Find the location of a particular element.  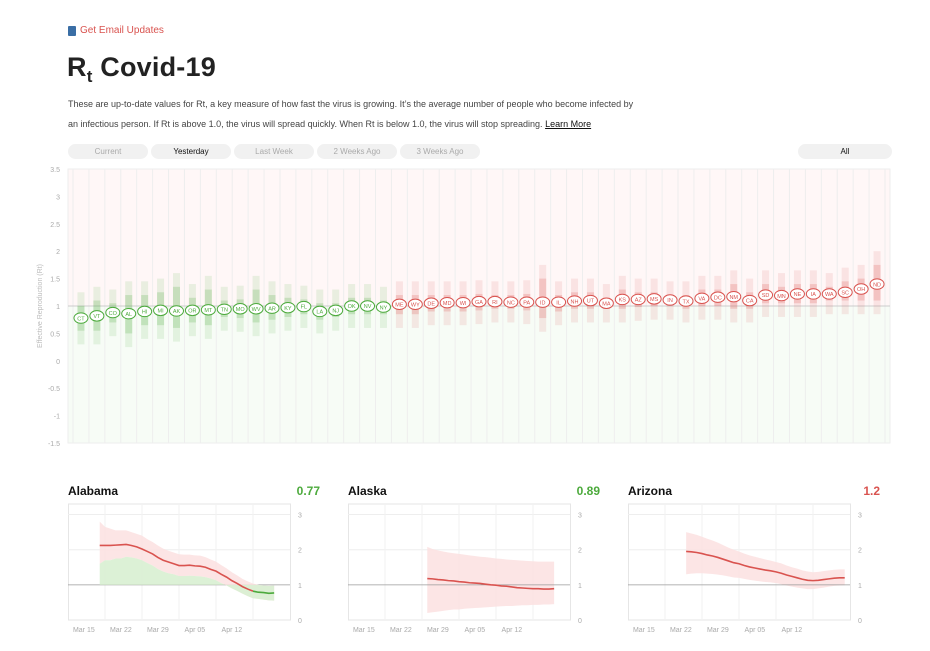

state-label: MI is located at coordinates (161, 312).